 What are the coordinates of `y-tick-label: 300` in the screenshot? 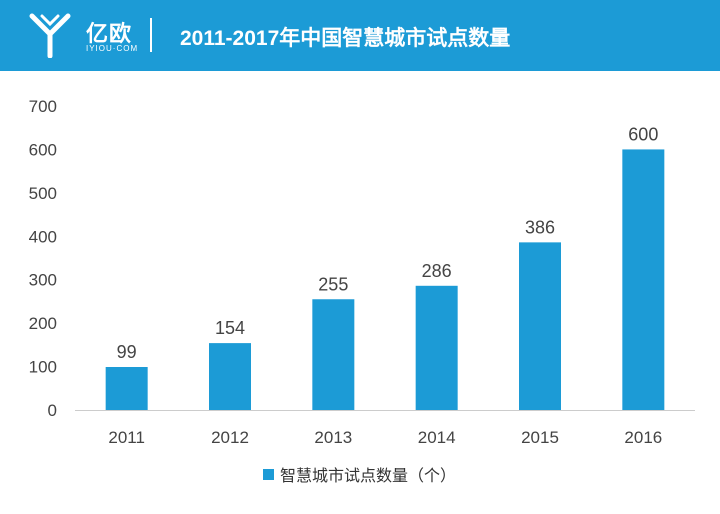 It's located at (43, 280).